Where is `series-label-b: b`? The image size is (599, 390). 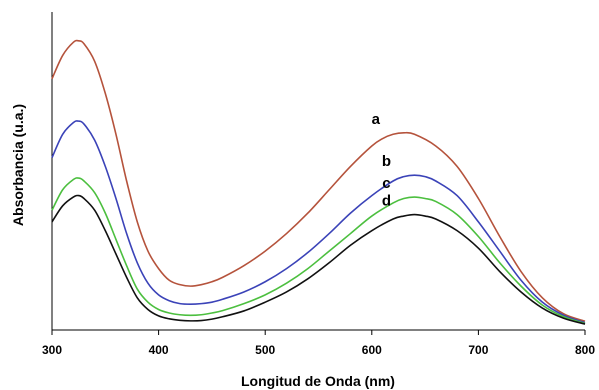 series-label-b: b is located at coordinates (386, 161).